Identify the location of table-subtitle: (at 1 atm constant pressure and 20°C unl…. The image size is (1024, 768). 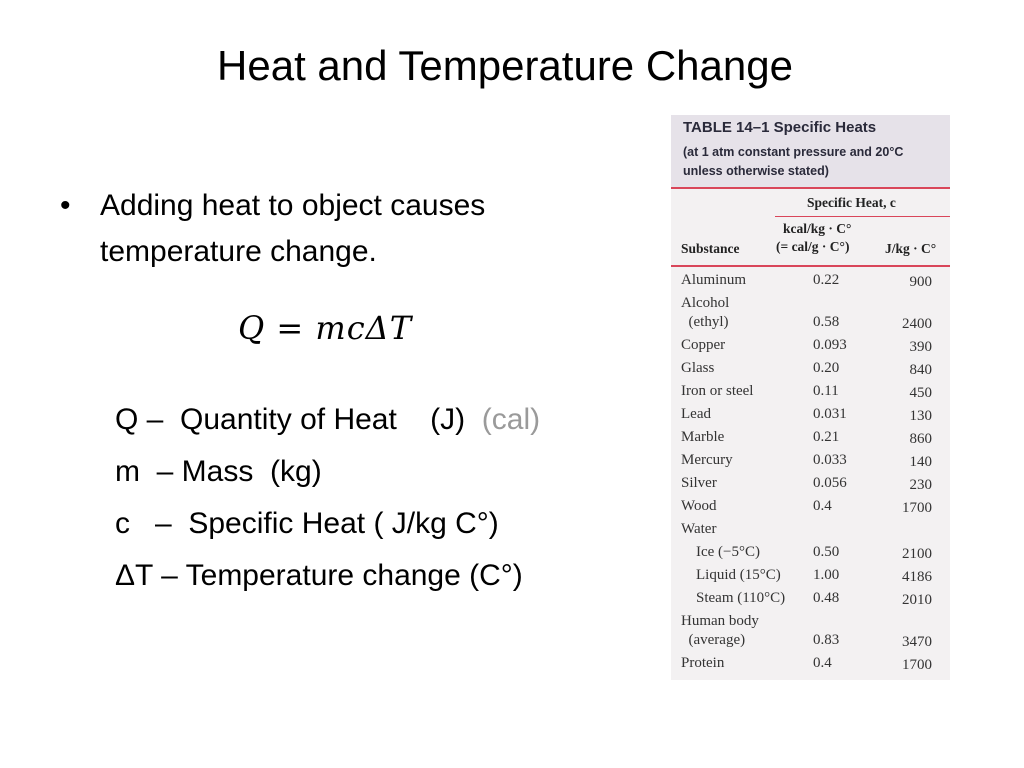
(793, 162).